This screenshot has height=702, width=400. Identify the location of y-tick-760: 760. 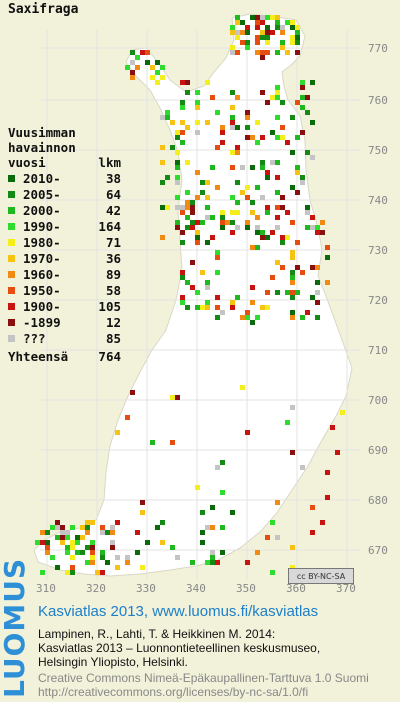
(378, 100).